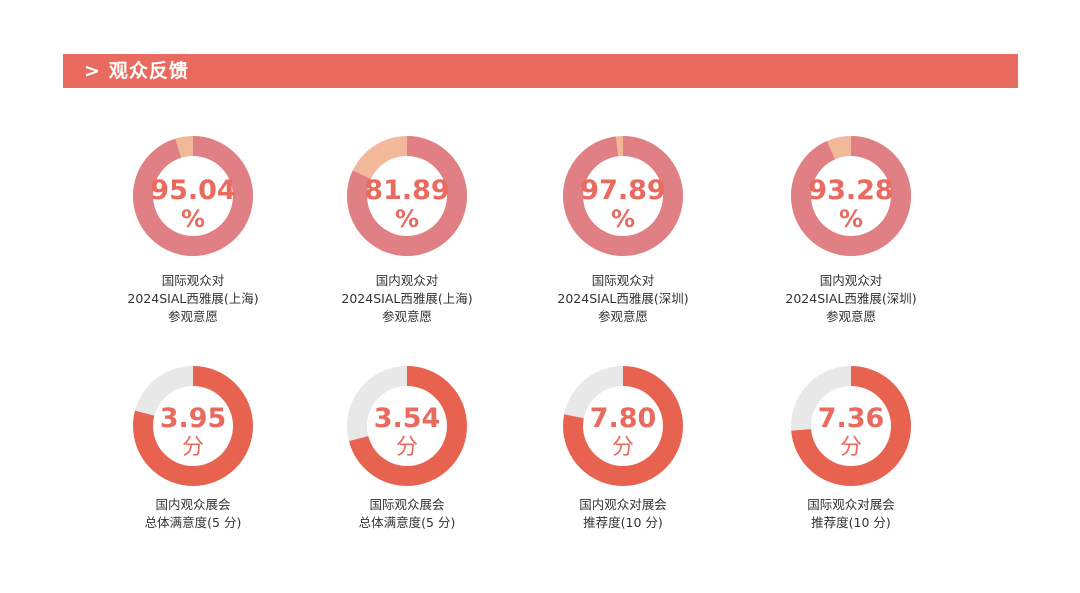  Describe the element at coordinates (407, 190) in the screenshot. I see `value-label: 81.89` at that location.